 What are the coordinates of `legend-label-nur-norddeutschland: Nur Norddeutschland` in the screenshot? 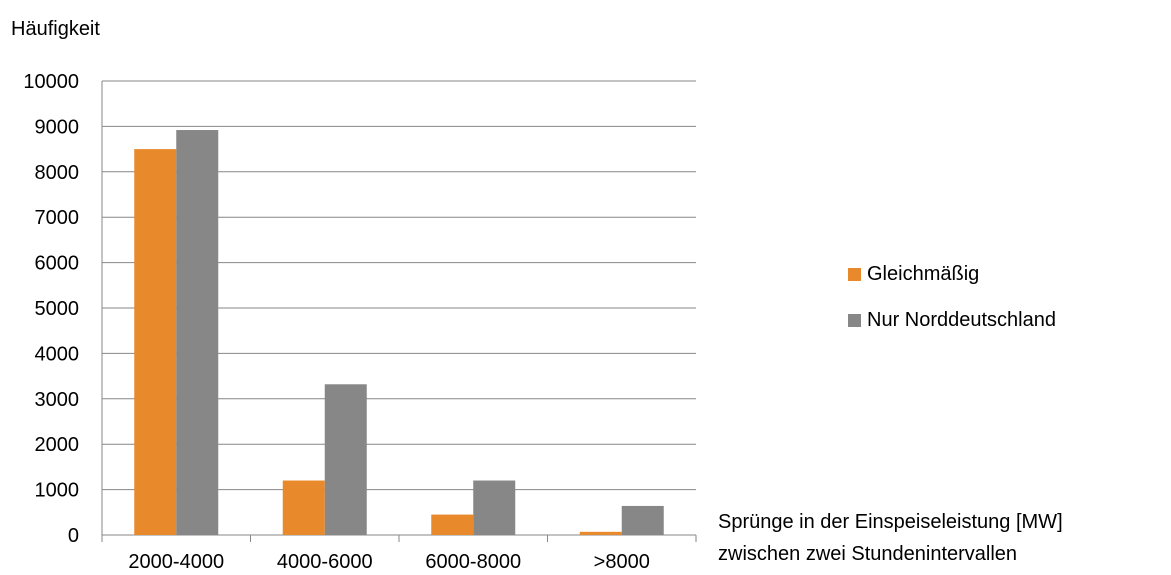 It's located at (961, 319).